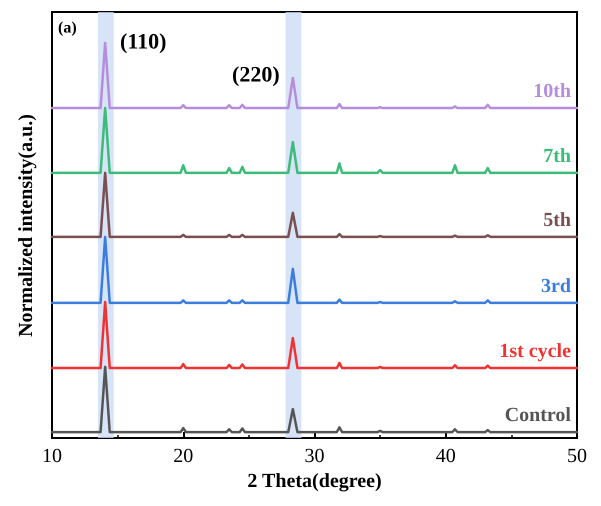 Image resolution: width=601 pixels, height=506 pixels. I want to click on series-label: 7th, so click(557, 155).